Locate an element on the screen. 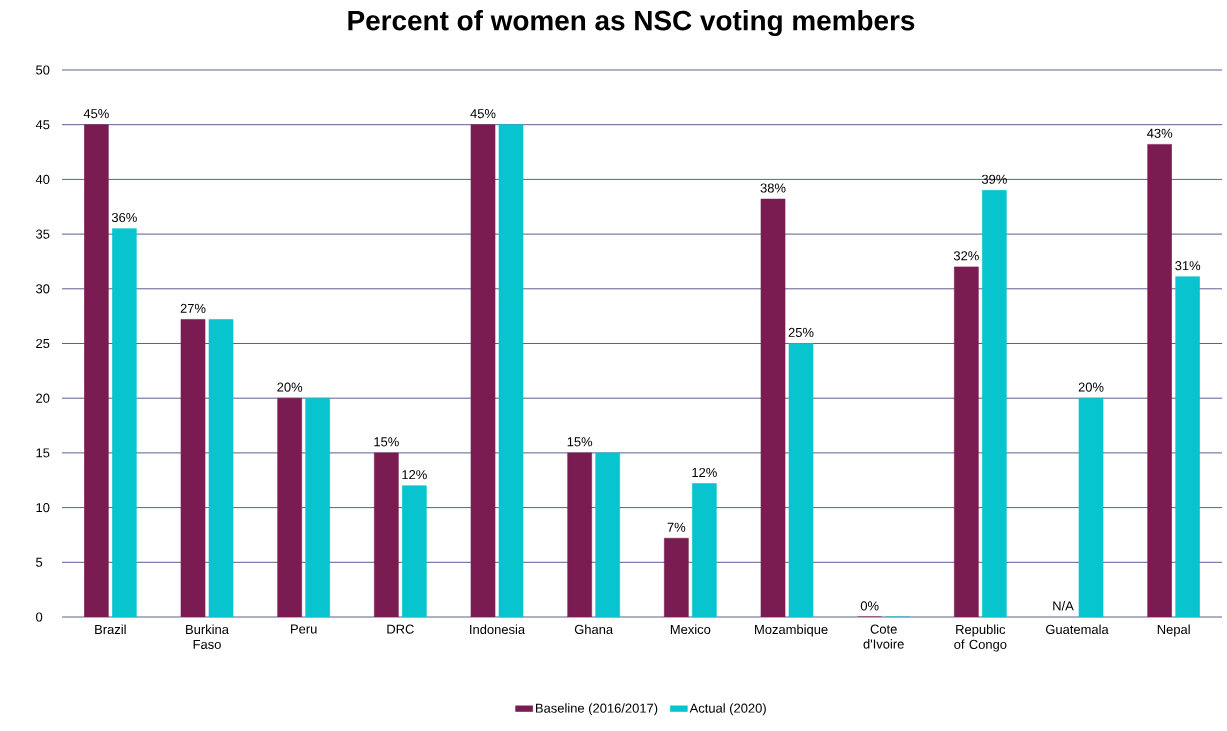 The width and height of the screenshot is (1227, 731). x-tick-label: Republic of Congo is located at coordinates (980, 638).